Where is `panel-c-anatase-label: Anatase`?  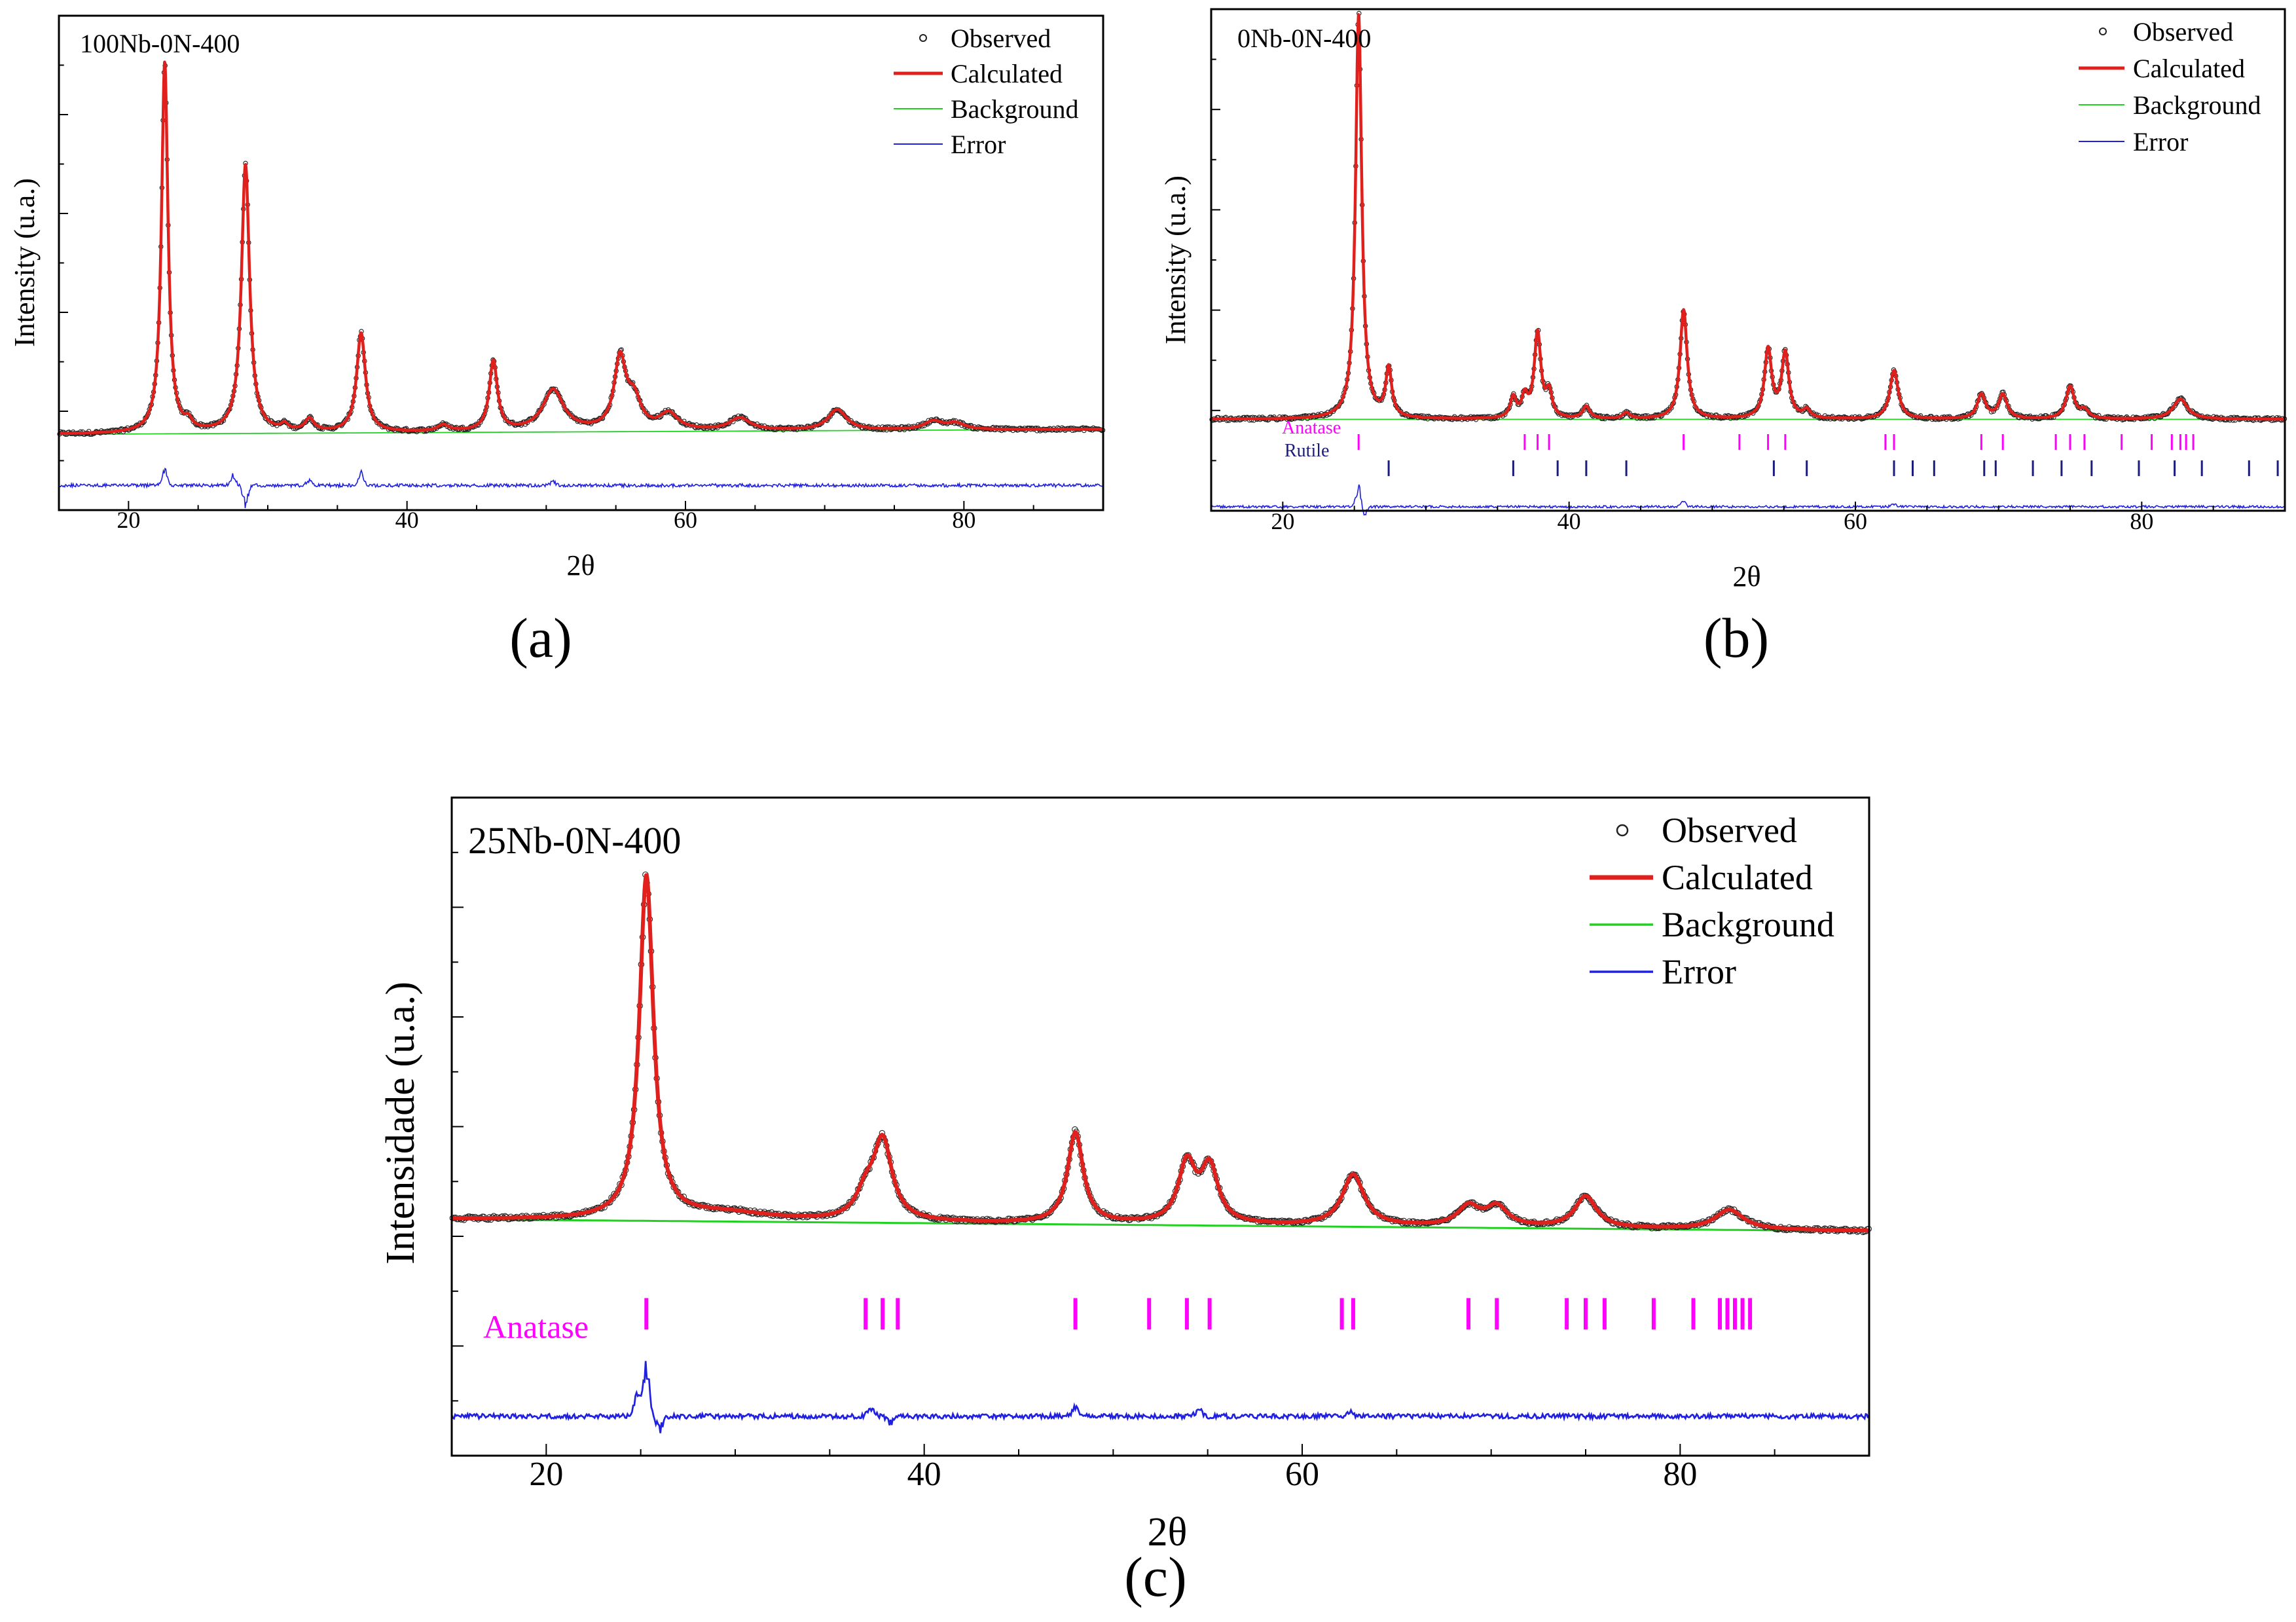 panel-c-anatase-label: Anatase is located at coordinates (536, 1326).